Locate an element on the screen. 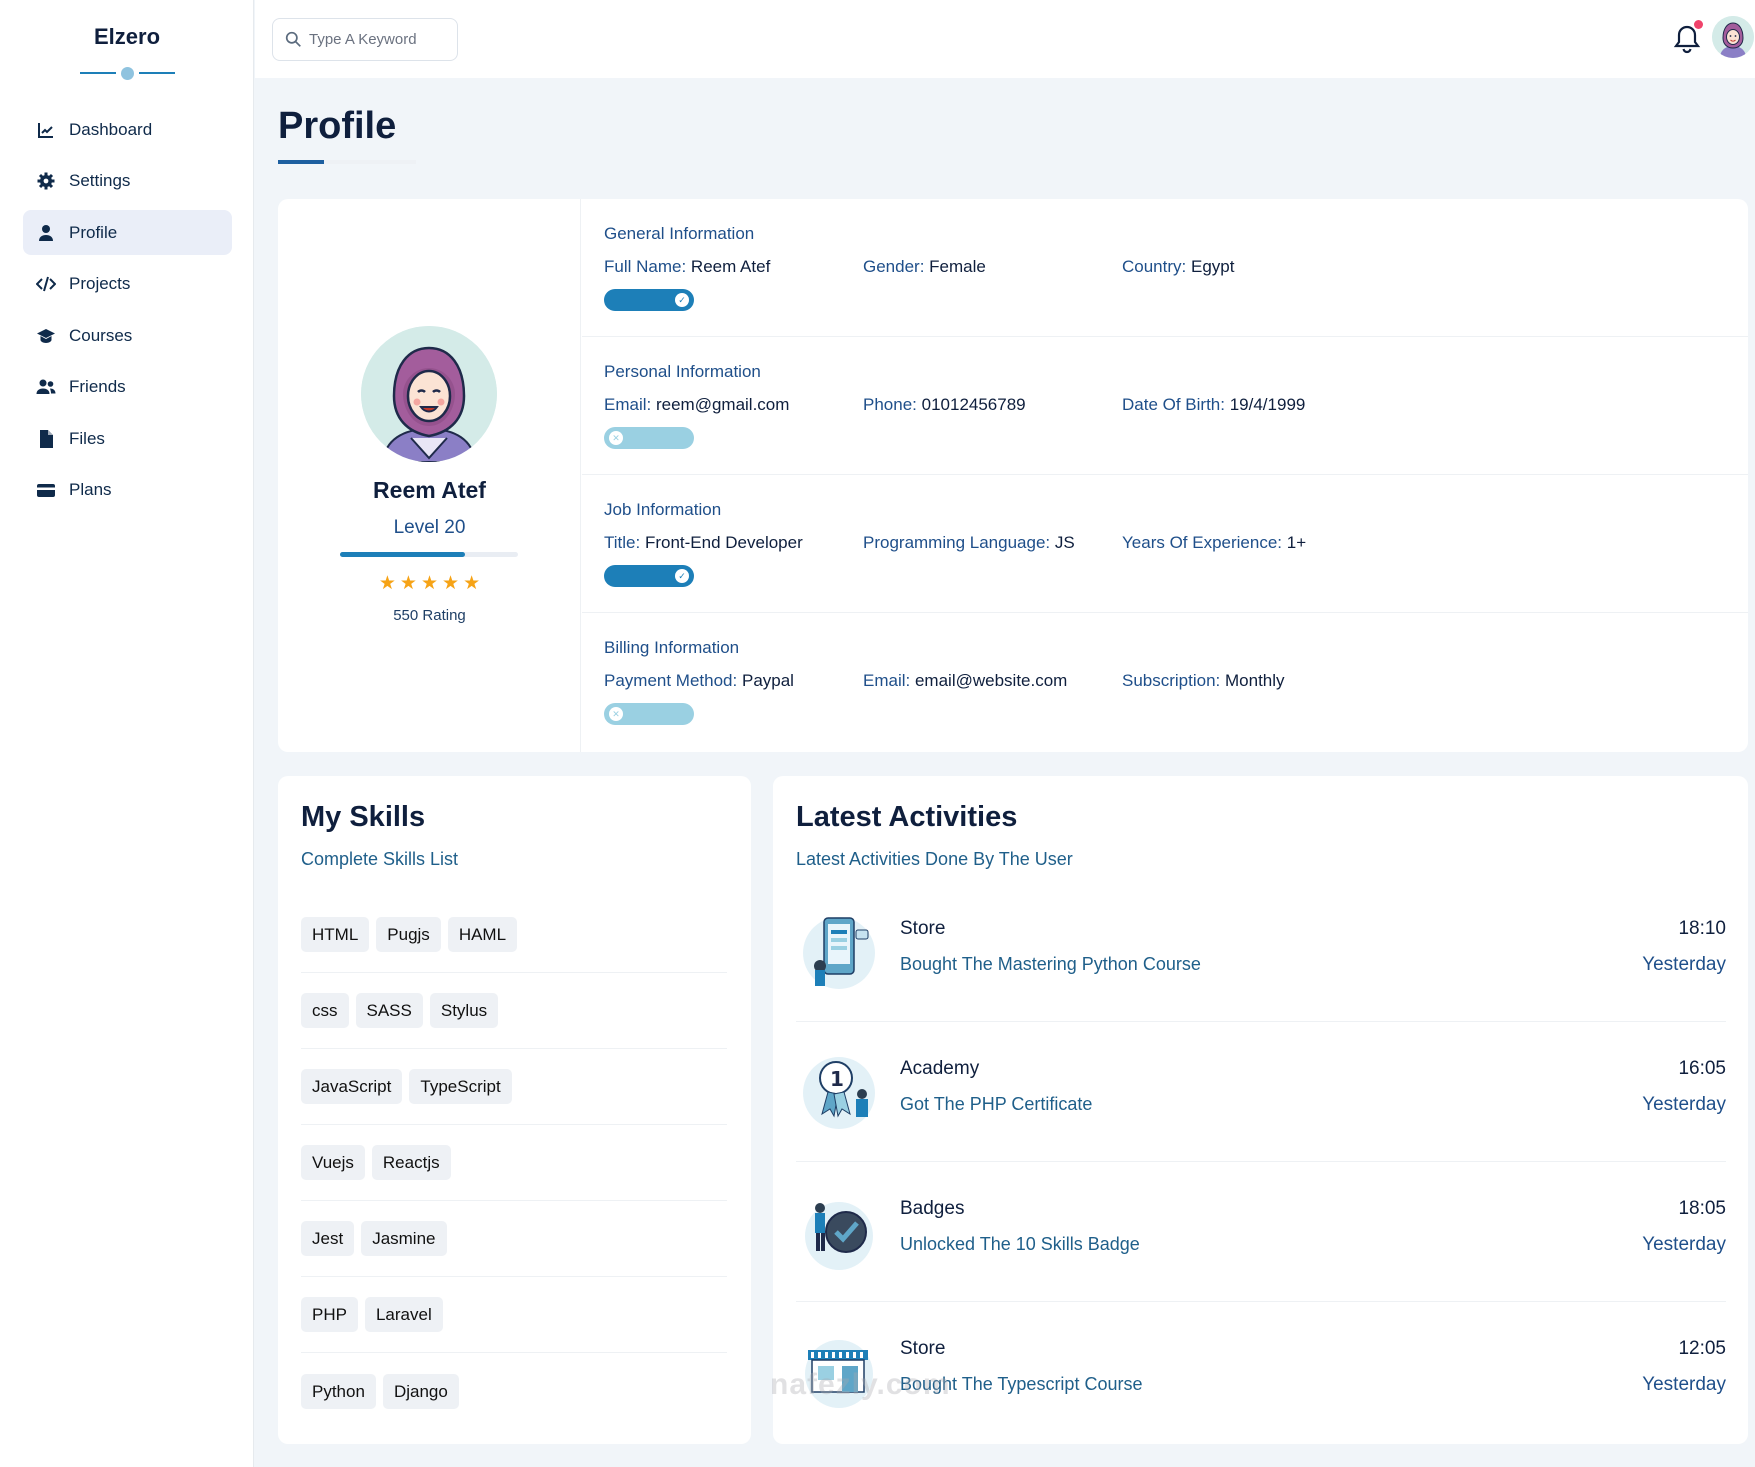 The height and width of the screenshot is (1467, 1755). search-placeholder: Type A Keyword is located at coordinates (363, 39).